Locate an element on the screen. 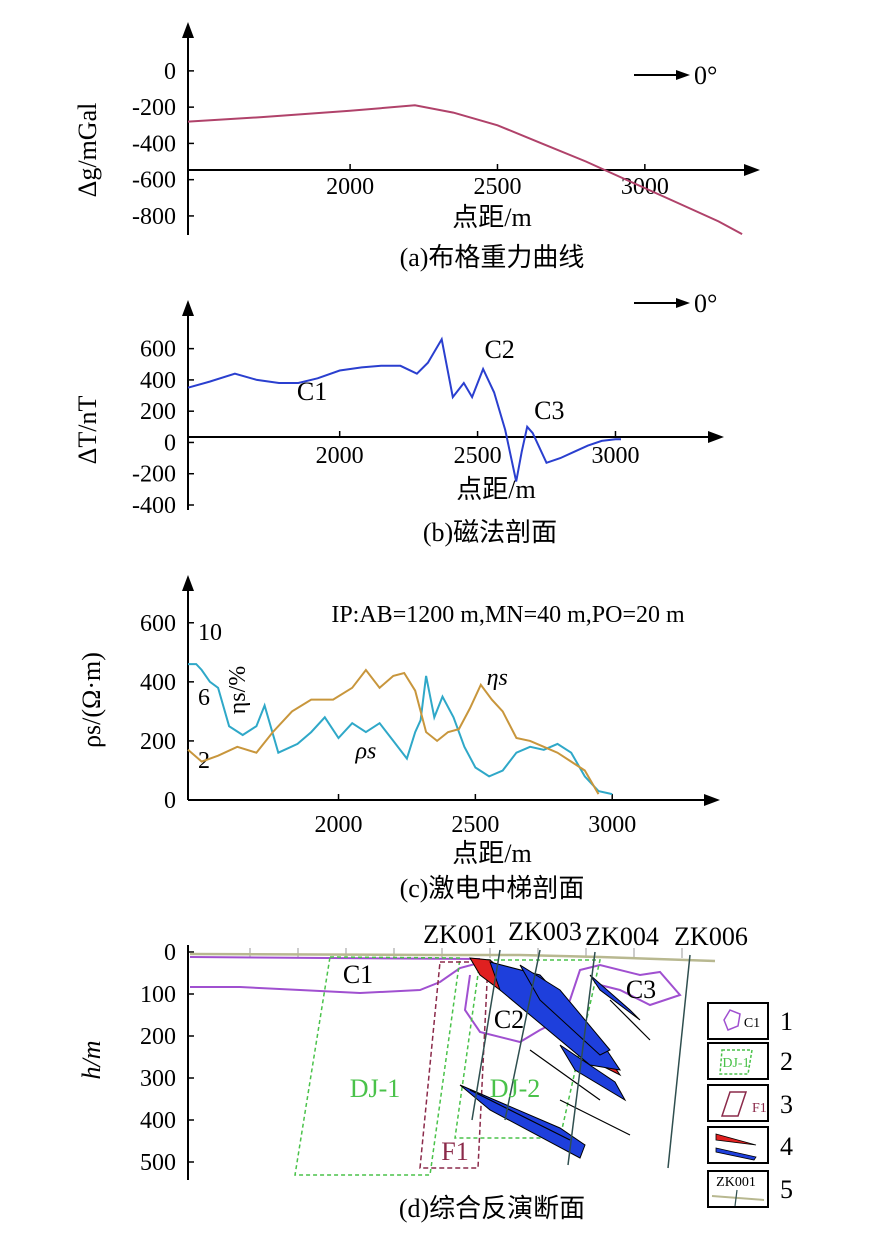  section-legend: C1 1 DJ-1 2 F1 3 4 ZK001 5 is located at coordinates (750, 1105).